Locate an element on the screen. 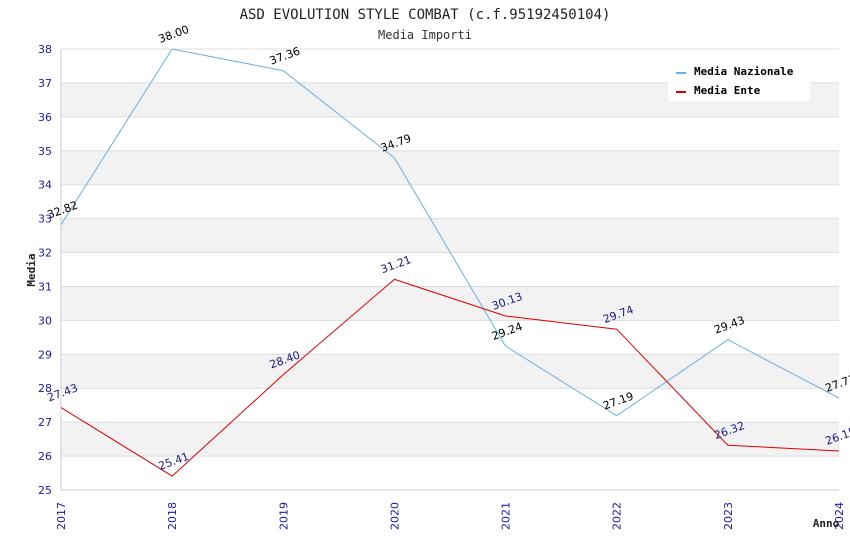  legend-label-1: Media Ente is located at coordinates (727, 90).